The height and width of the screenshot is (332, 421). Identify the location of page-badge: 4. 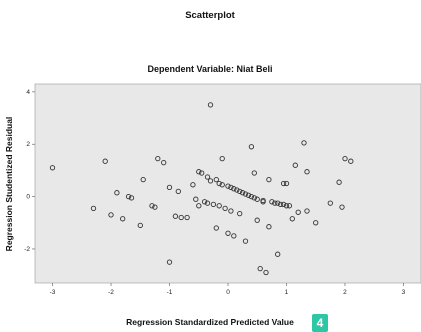
(320, 323).